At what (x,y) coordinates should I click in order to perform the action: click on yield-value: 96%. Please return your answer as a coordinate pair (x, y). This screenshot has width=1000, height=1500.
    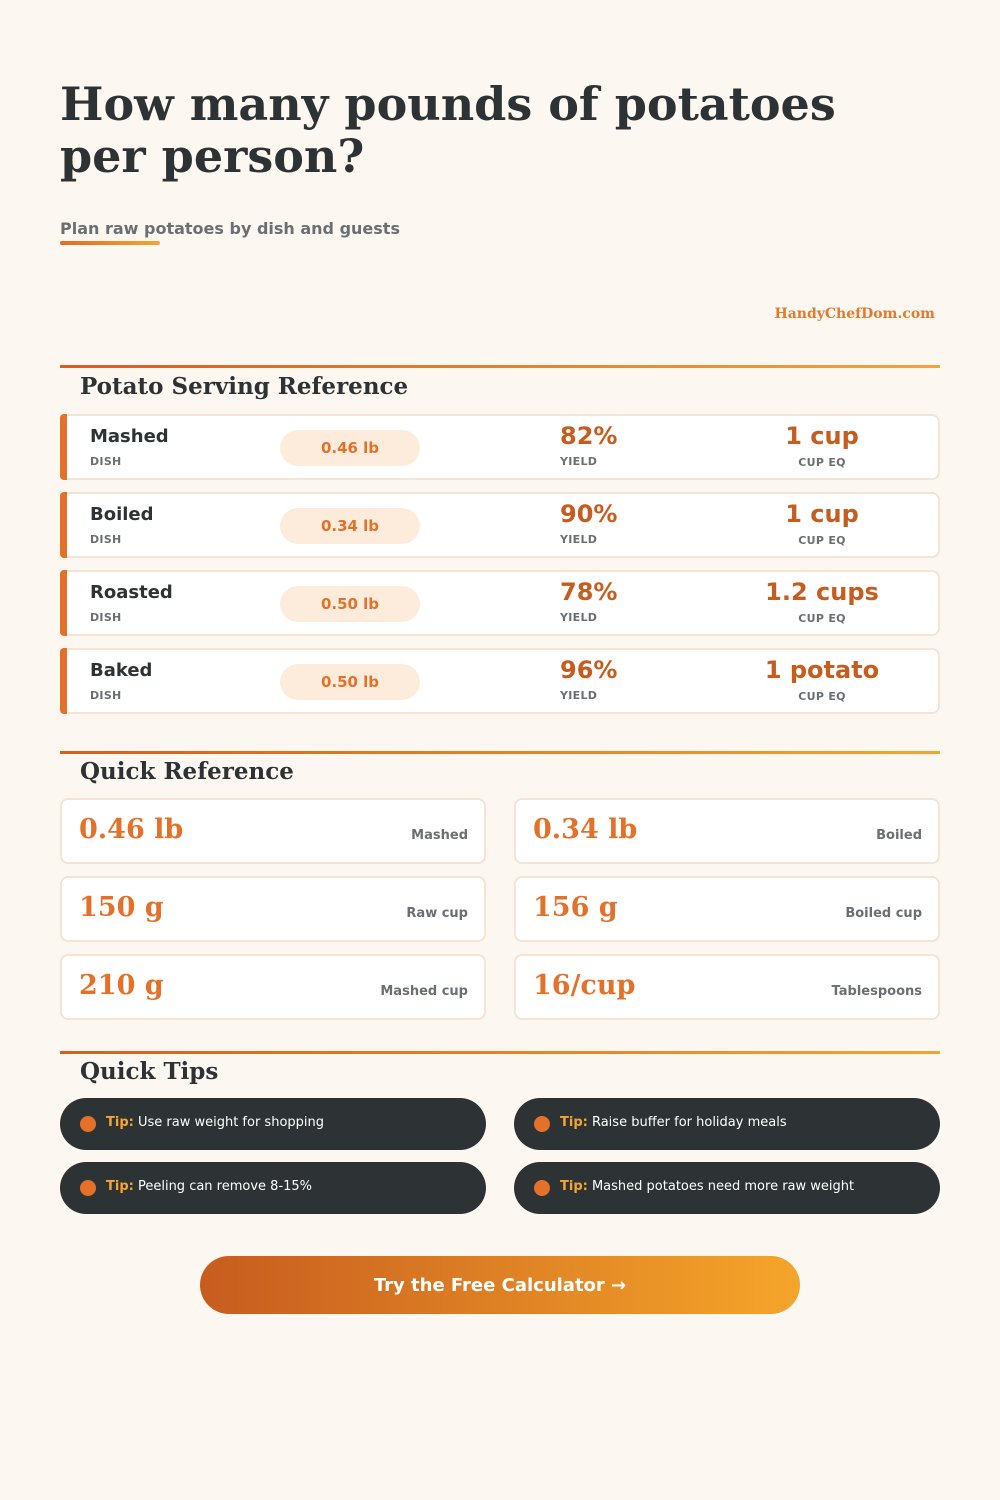
    Looking at the image, I should click on (589, 670).